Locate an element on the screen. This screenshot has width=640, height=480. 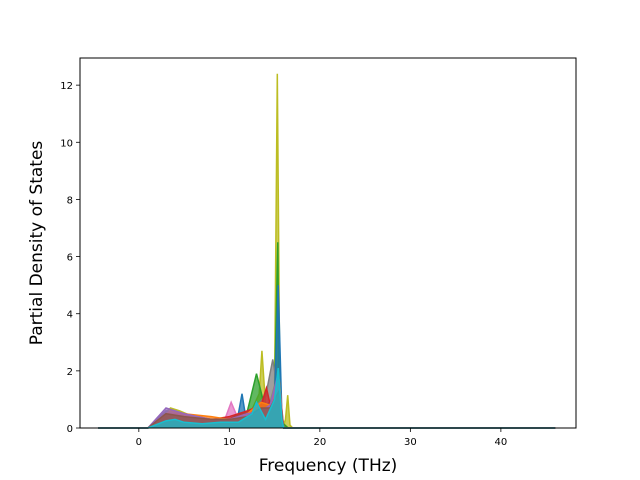
y-axis: 0 2 4 6 8 10 12 is located at coordinates (70, 258).